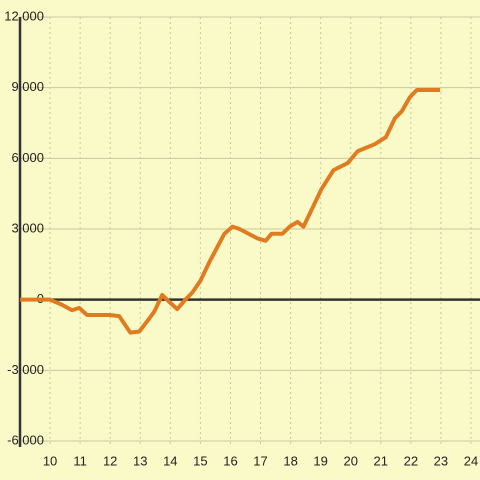  I want to click on y-tick-label: 6,000, so click(27, 157).